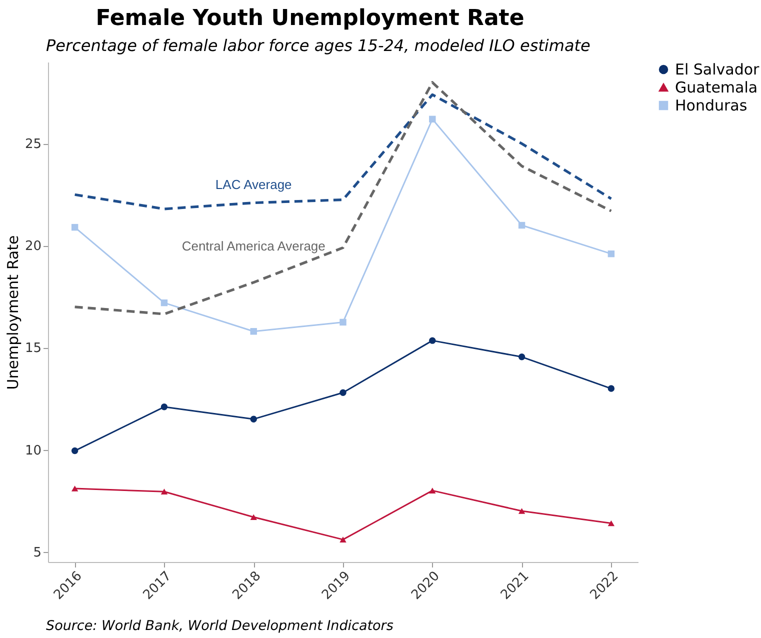  I want to click on y-tick-label: 15, so click(33, 348).